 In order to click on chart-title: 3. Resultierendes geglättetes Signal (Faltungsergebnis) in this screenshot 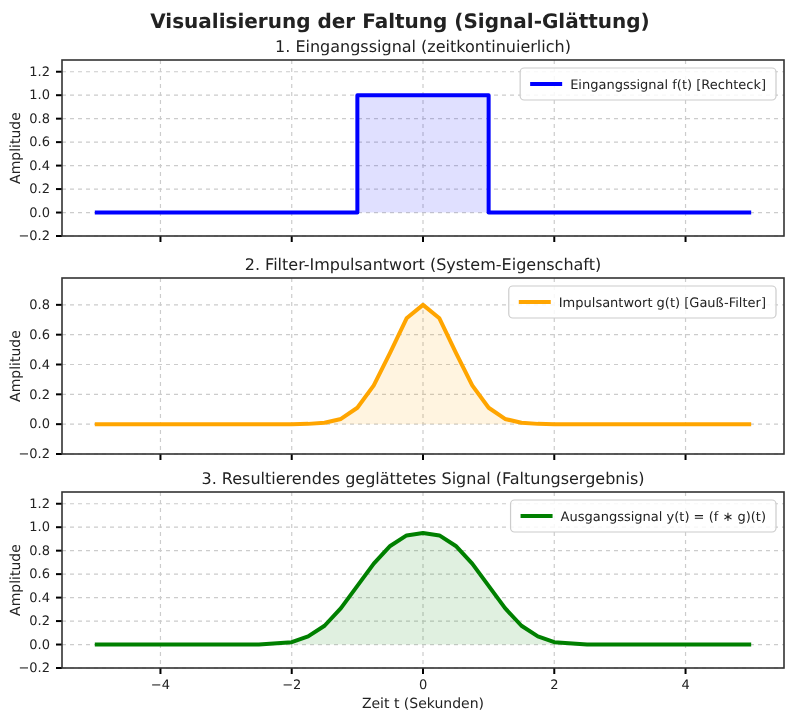, I will do `click(423, 479)`.